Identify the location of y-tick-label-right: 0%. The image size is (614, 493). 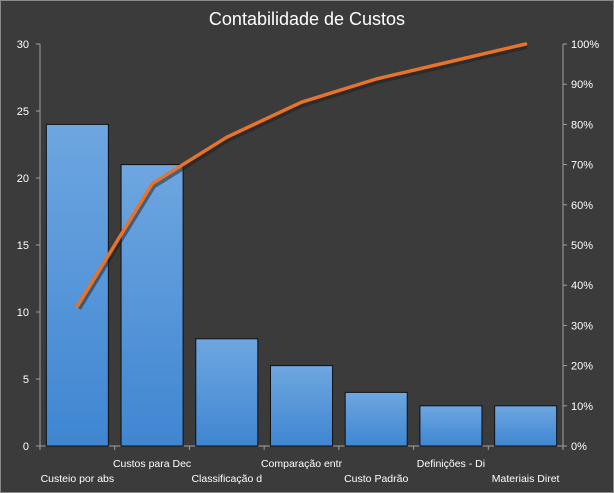
(579, 447).